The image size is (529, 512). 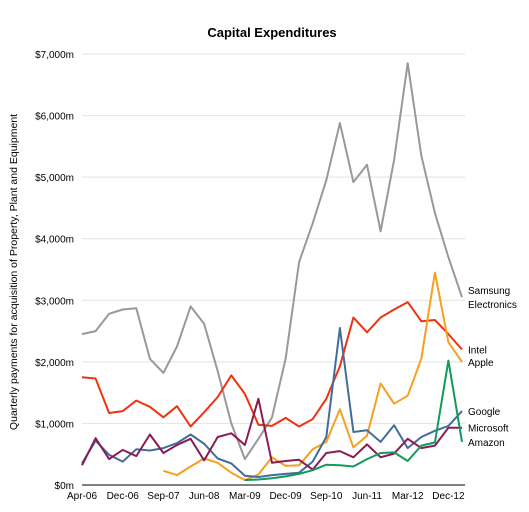 I want to click on series-label-microsoft: Microsoft, so click(x=488, y=429).